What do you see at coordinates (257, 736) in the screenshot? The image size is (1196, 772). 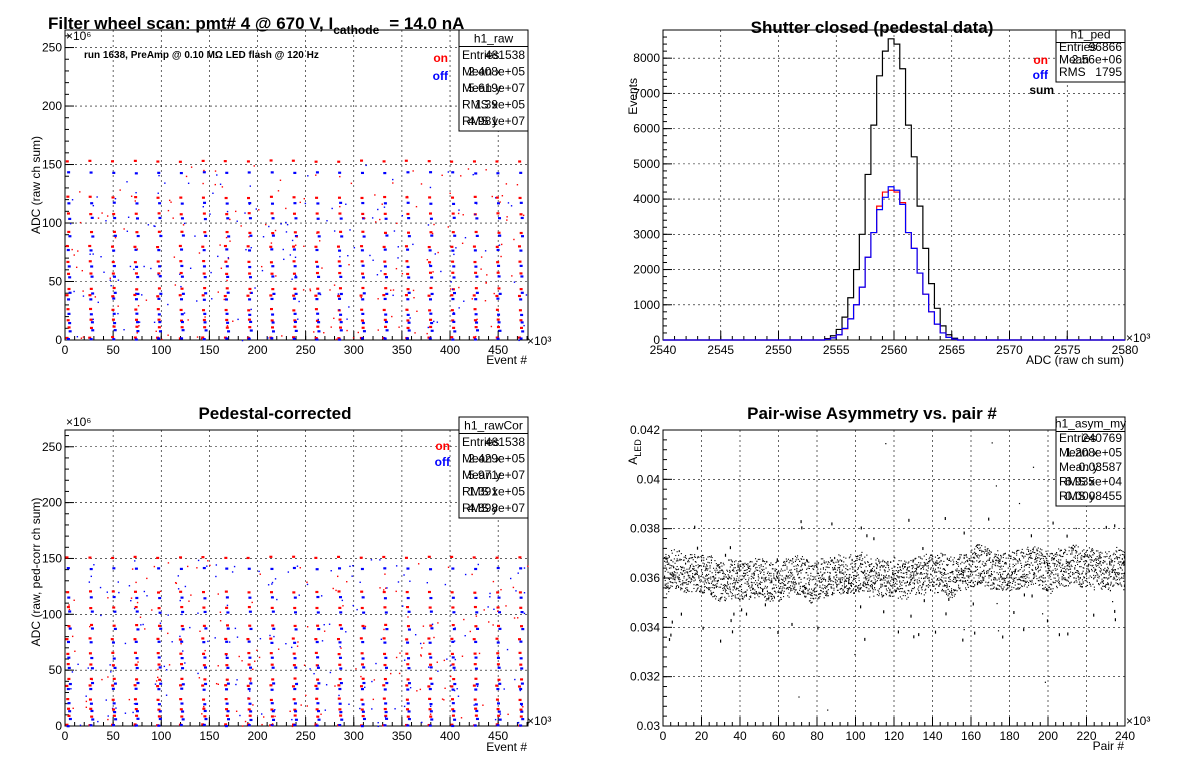 I see `x-tick-label: 200` at bounding box center [257, 736].